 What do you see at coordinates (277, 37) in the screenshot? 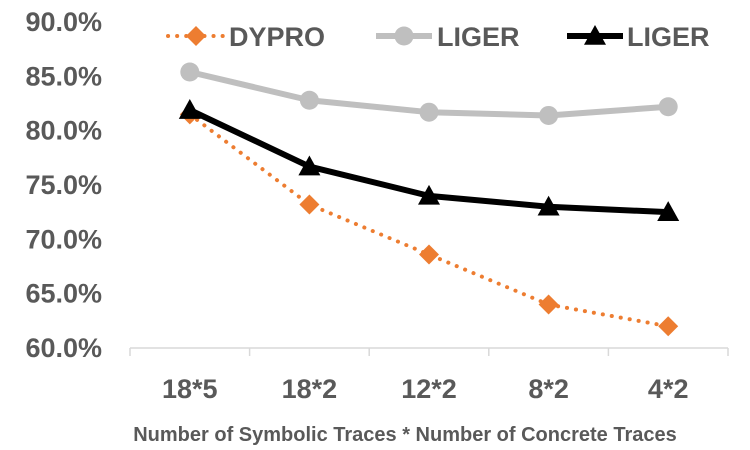
I see `legend-label: DYPRO` at bounding box center [277, 37].